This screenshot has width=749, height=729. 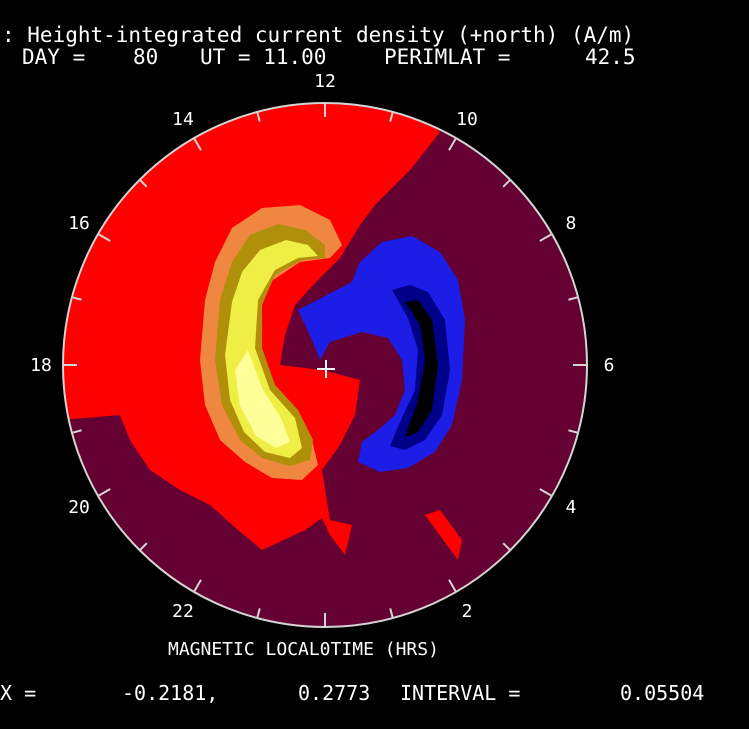 I want to click on mlt-label-20: 20, so click(x=79, y=507).